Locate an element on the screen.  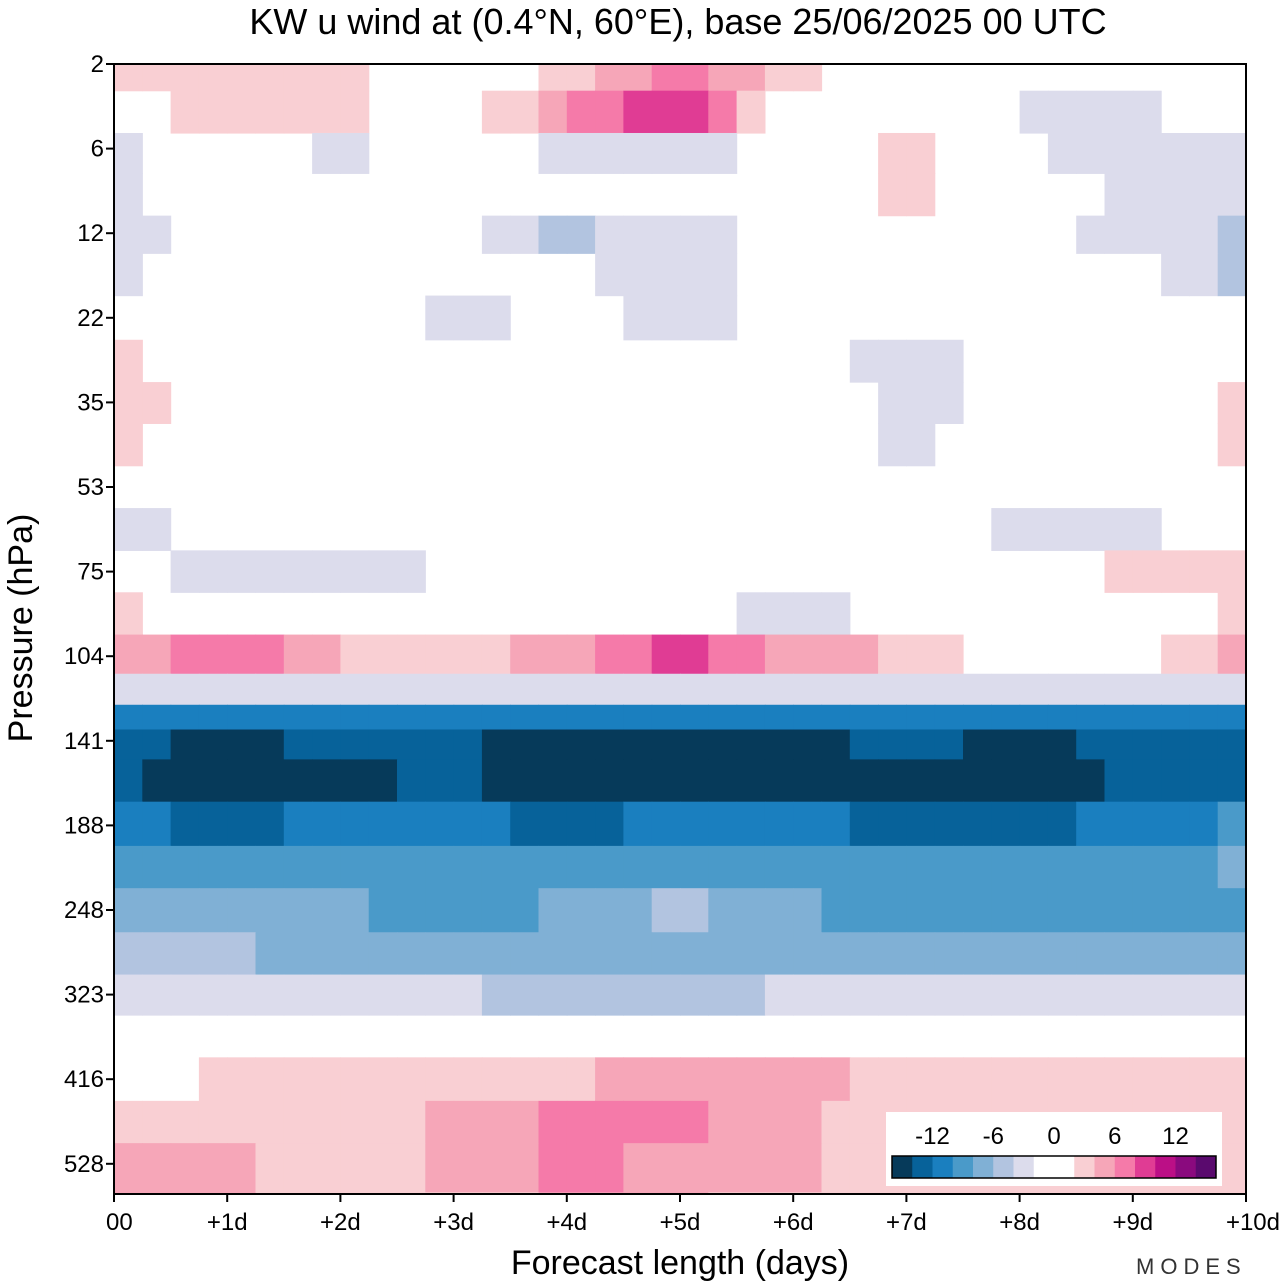
x-tick-label: +7d is located at coordinates (906, 1222).